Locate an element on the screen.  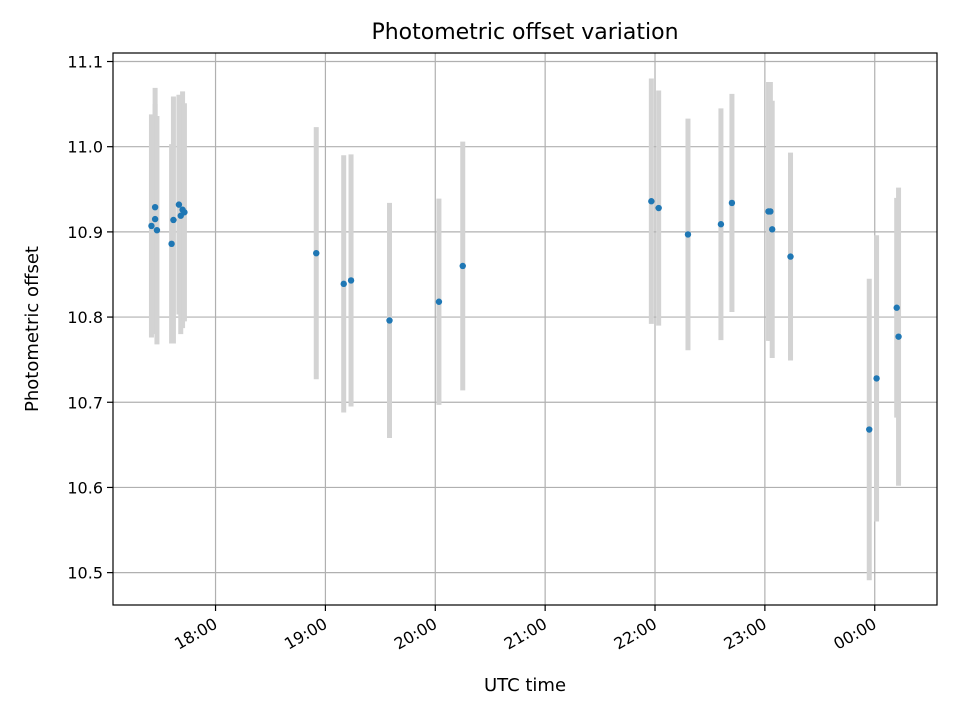
y-tick-label: 10.8 is located at coordinates (85, 317).